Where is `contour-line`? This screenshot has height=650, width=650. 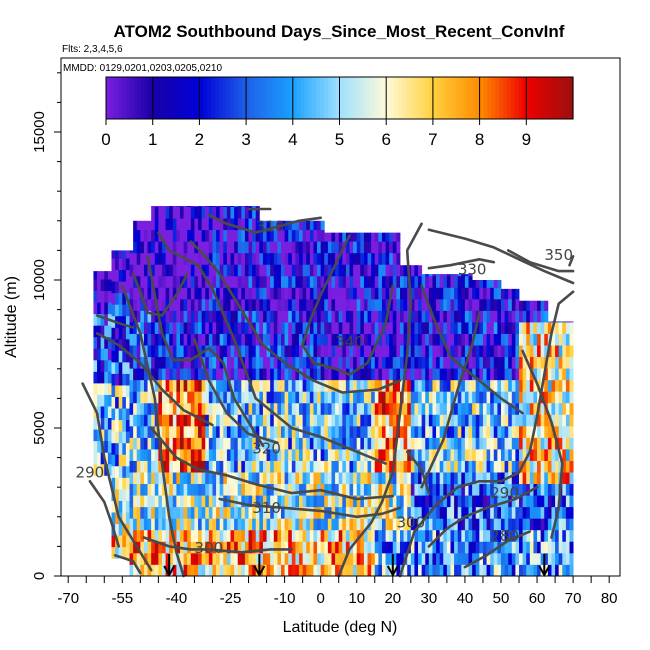
contour-line is located at coordinates (115, 321).